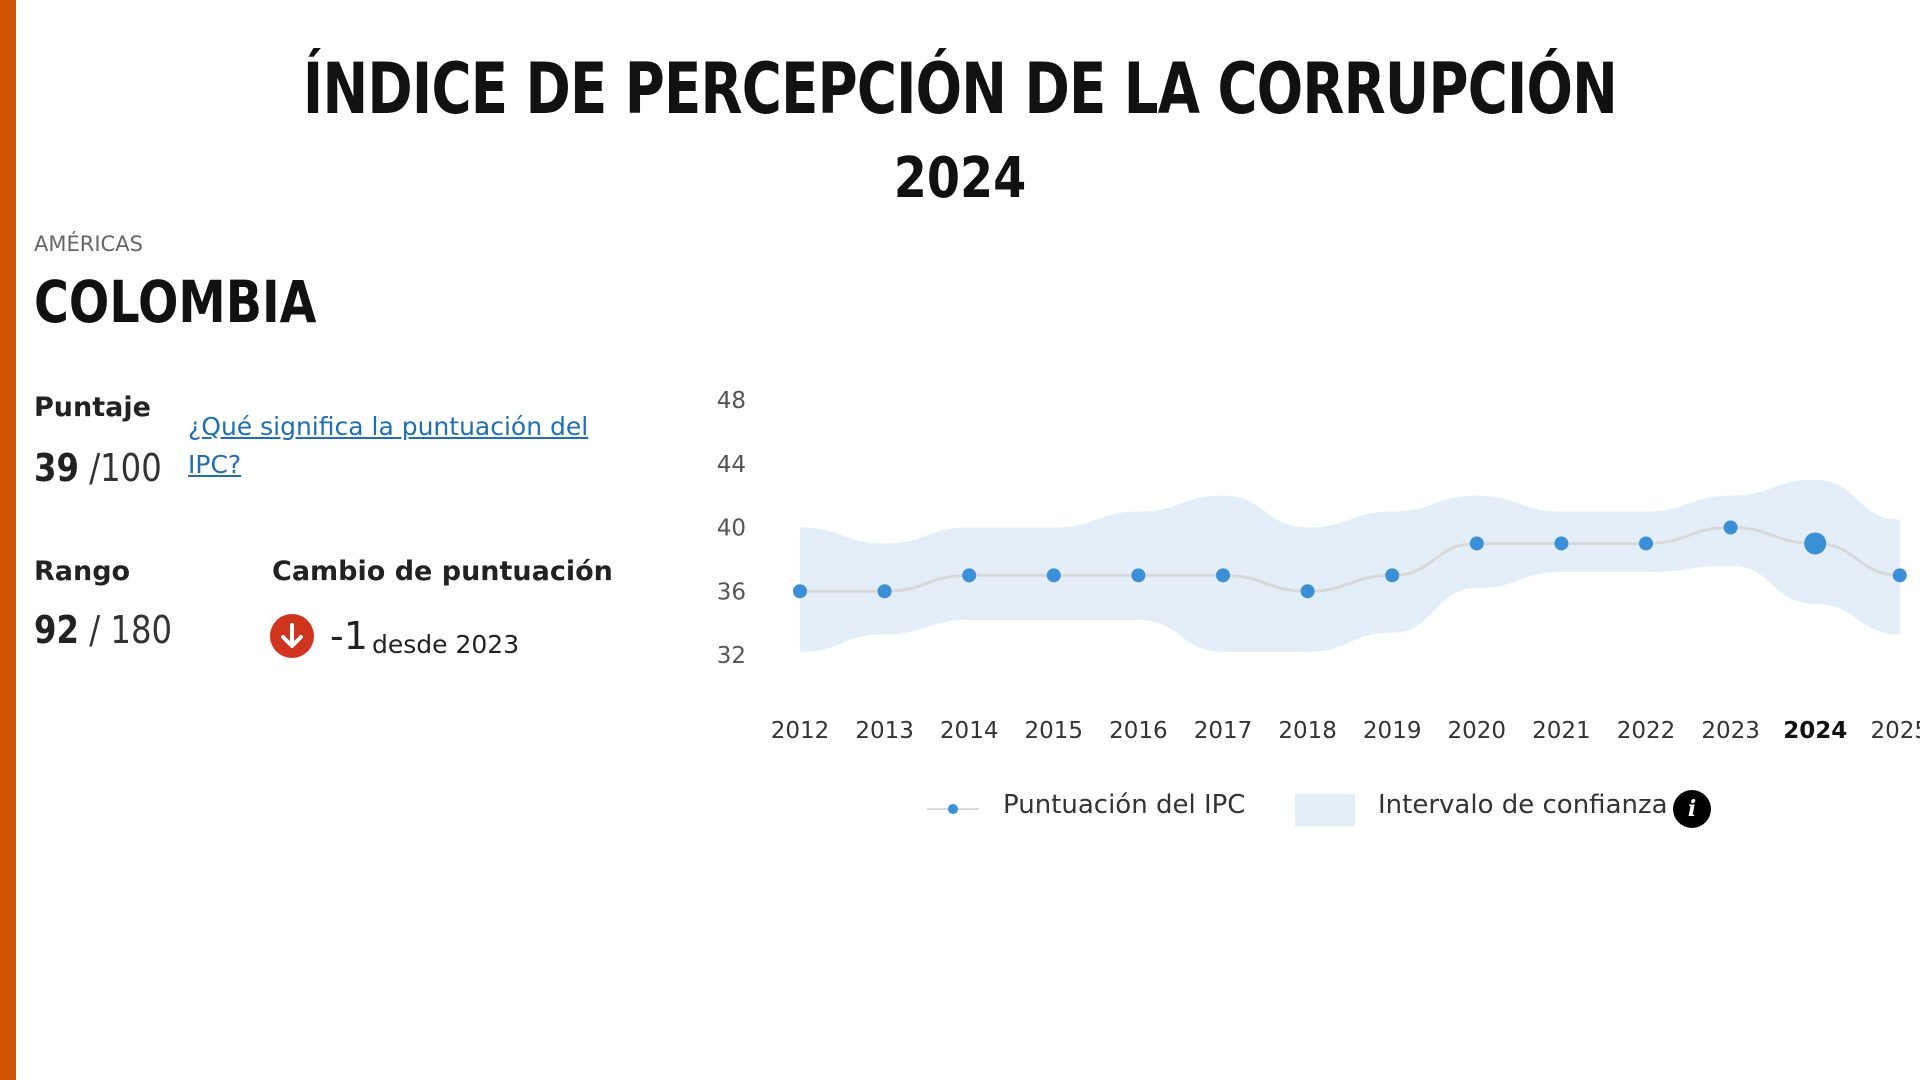 Image resolution: width=1920 pixels, height=1080 pixels. Describe the element at coordinates (1054, 731) in the screenshot. I see `x-tick-2015: 2015` at that location.